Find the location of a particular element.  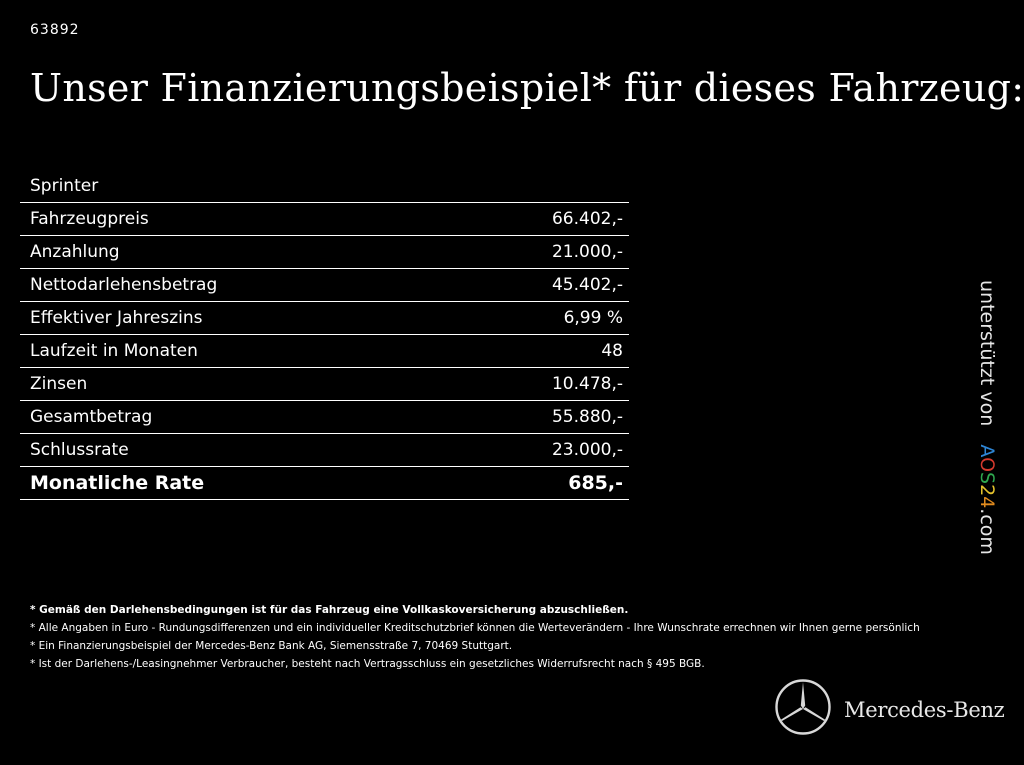

table-row: Schlussrate 23.000,- is located at coordinates (324, 450).